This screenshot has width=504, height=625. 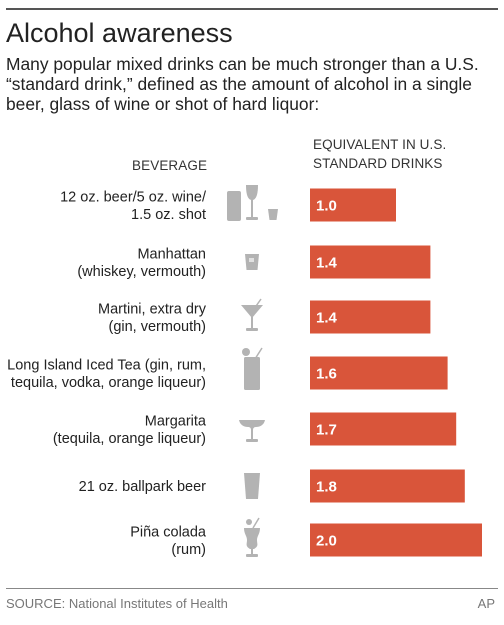 I want to click on margarita-glass-icon, so click(x=252, y=431).